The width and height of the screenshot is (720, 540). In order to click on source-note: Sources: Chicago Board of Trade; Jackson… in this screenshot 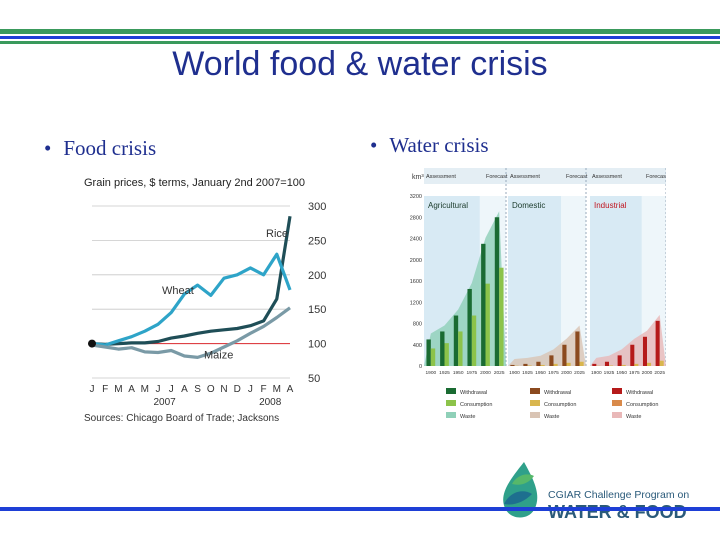, I will do `click(181, 418)`.